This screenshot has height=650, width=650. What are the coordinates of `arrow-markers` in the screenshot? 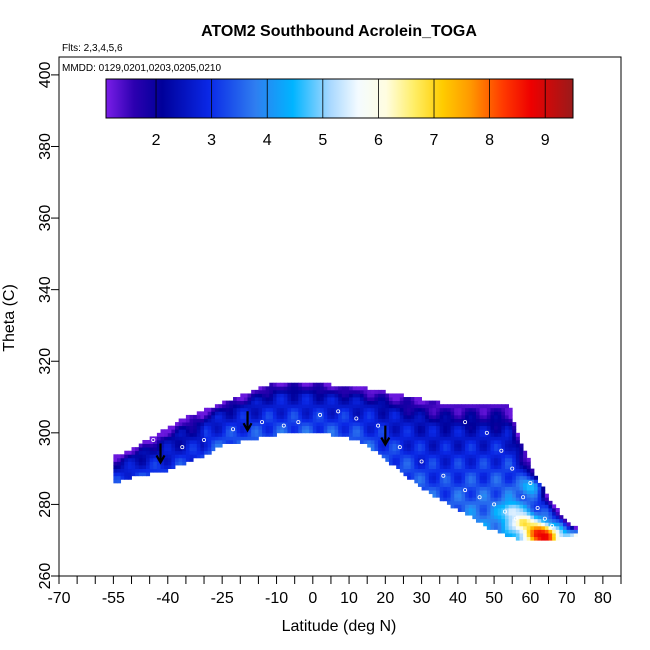 It's located at (273, 438).